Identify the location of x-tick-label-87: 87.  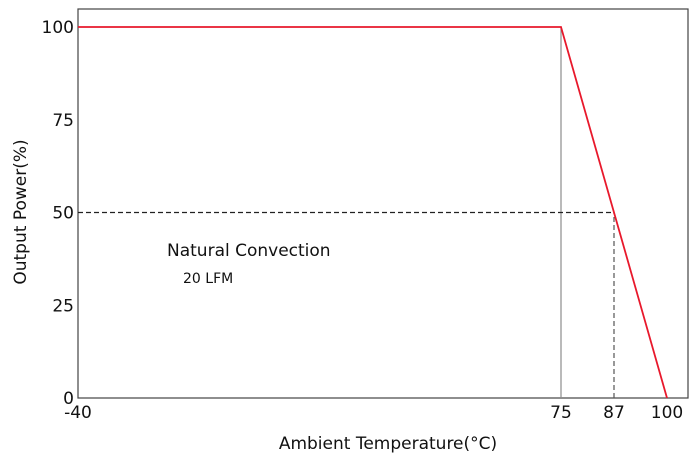
(614, 413).